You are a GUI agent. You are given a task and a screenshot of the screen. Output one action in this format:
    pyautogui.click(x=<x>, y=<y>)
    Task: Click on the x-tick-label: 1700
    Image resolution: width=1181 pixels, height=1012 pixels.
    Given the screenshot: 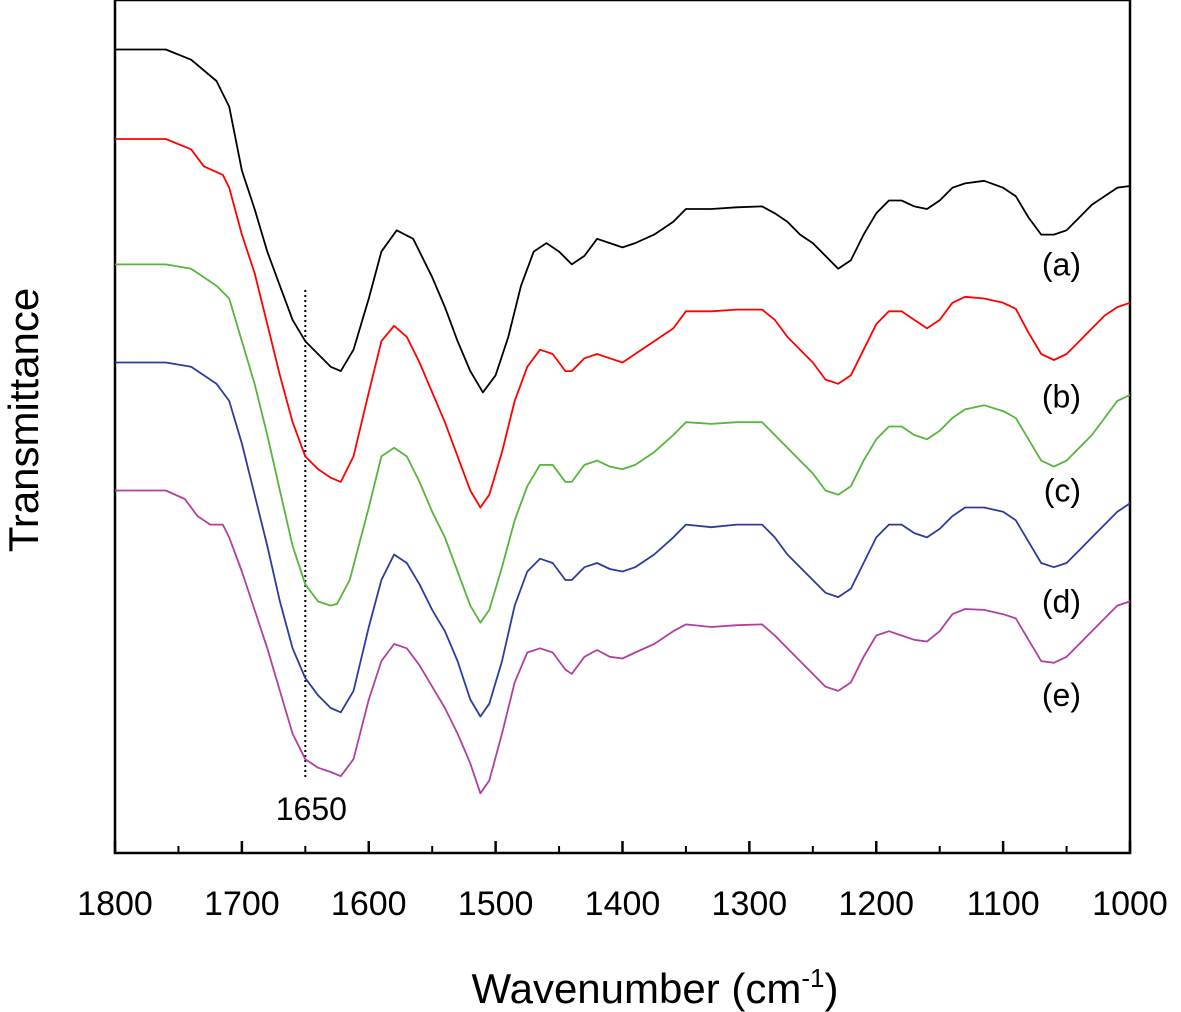 What is the action you would take?
    pyautogui.click(x=242, y=904)
    